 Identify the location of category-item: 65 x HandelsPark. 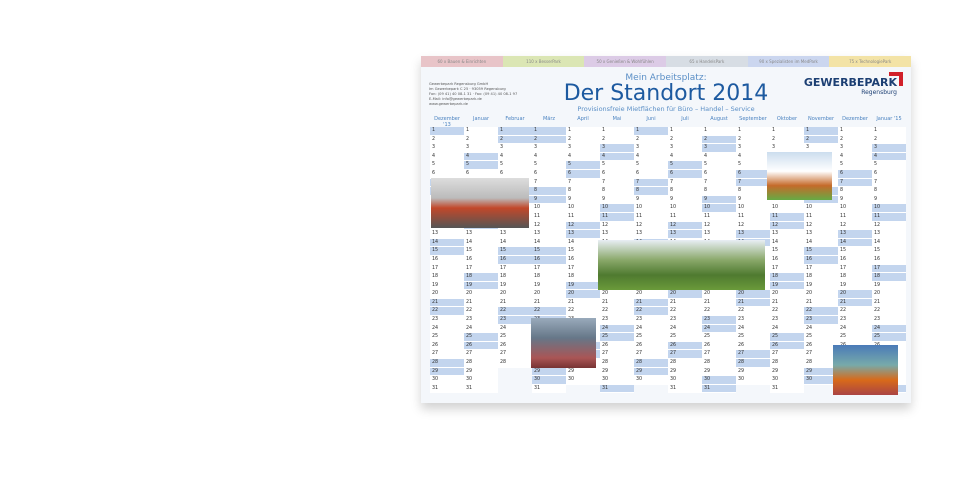
(707, 61).